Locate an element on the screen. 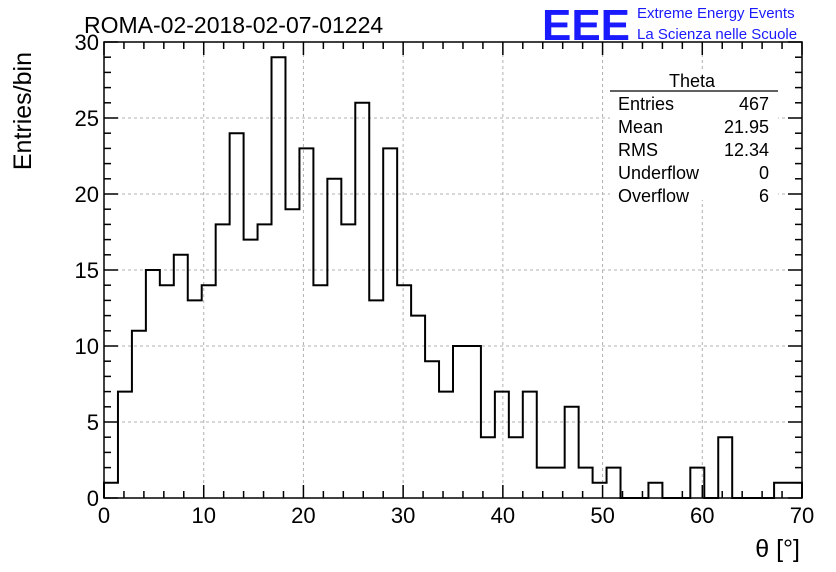 The width and height of the screenshot is (836, 572). stats-value: 467 is located at coordinates (754, 104).